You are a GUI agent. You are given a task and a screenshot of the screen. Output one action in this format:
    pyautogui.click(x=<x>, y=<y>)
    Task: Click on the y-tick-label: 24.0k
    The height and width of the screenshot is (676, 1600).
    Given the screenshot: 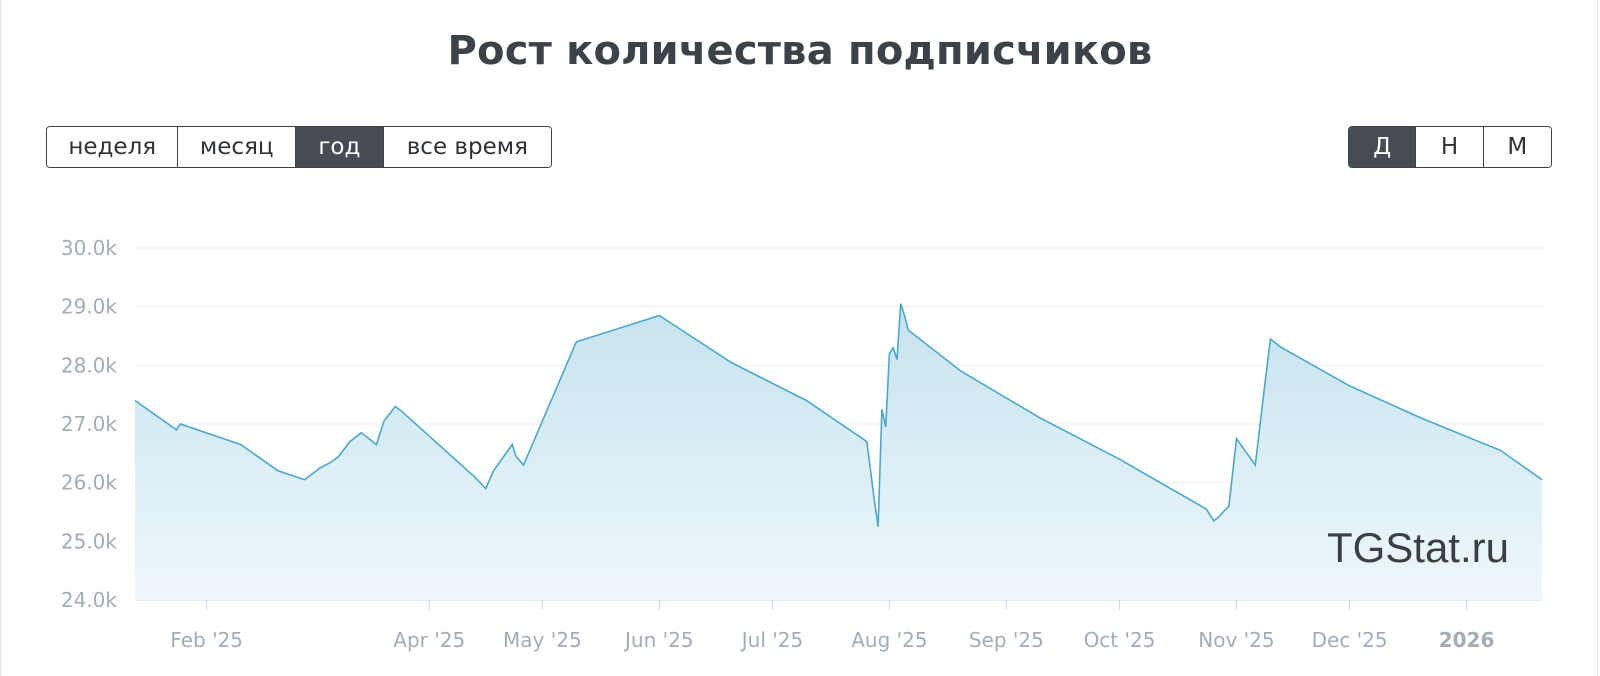 What is the action you would take?
    pyautogui.click(x=89, y=600)
    